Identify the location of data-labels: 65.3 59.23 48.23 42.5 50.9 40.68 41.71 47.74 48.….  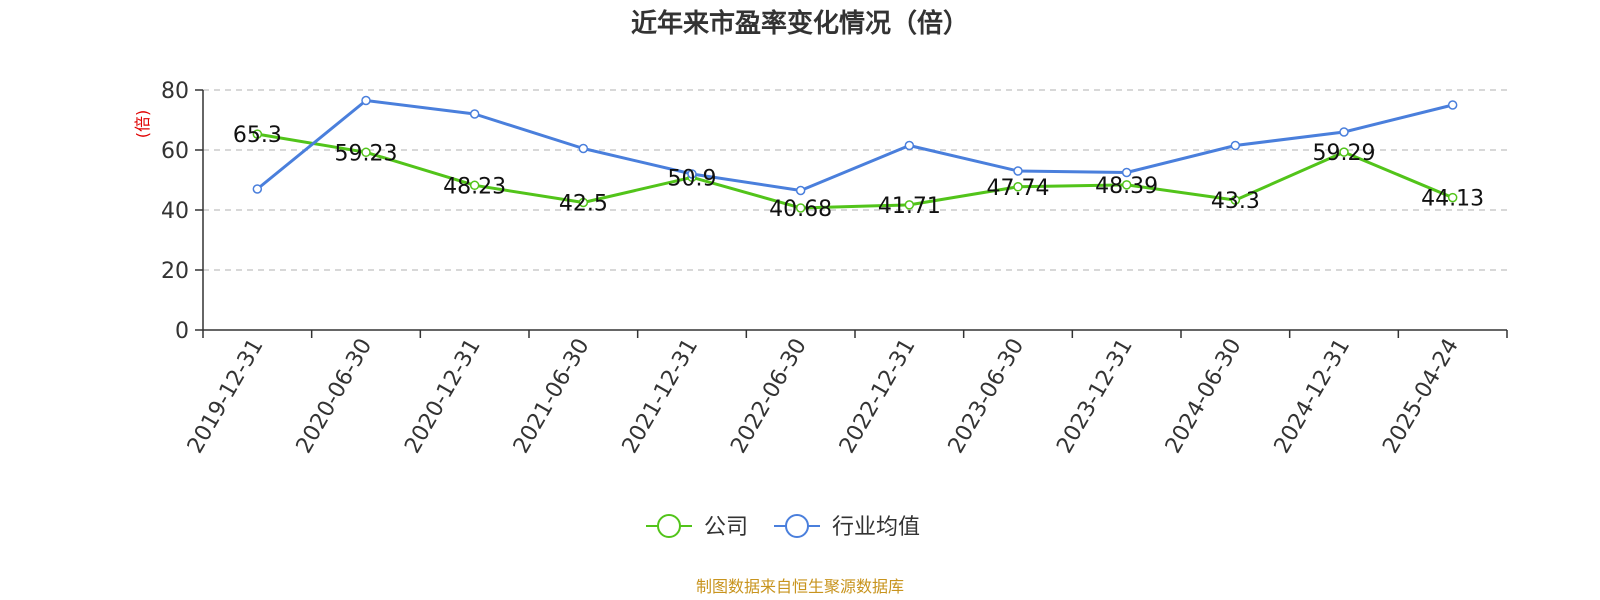
(858, 172).